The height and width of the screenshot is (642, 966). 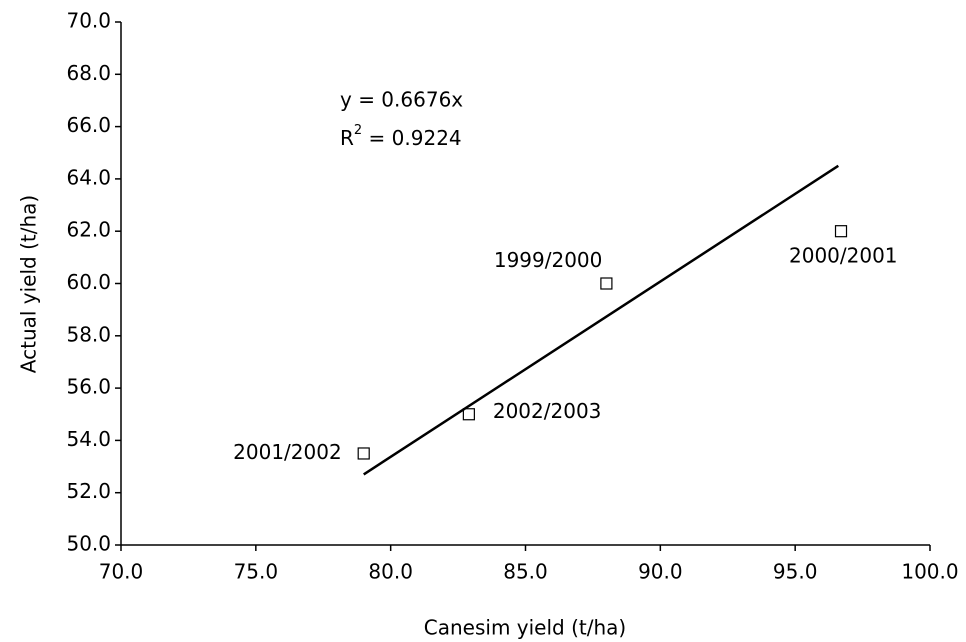 I want to click on point-label: 2000/2001, so click(x=843, y=256).